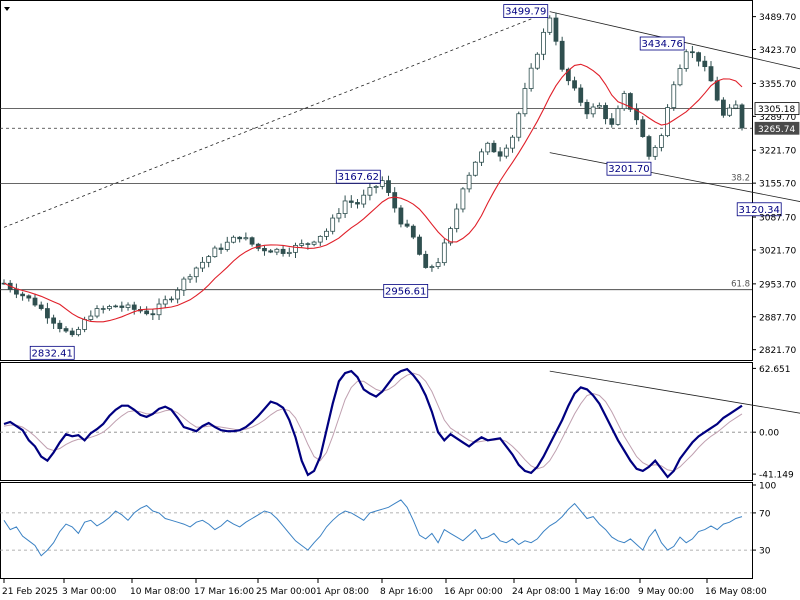 The width and height of the screenshot is (800, 600). I want to click on price-axis-label: 3423.70, so click(777, 51).